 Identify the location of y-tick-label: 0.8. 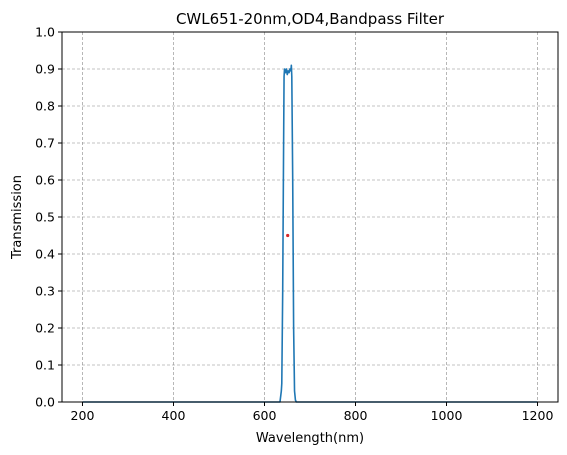
(45, 106).